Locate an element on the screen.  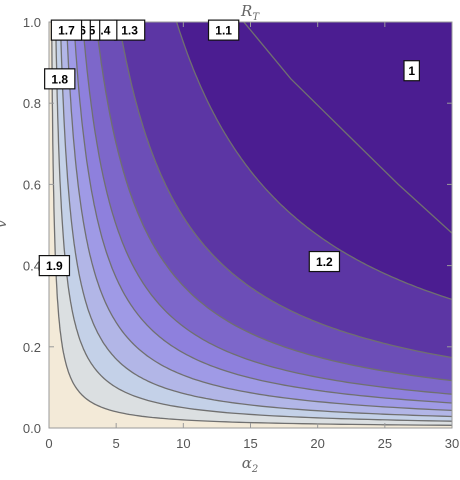
contour-label-text: 1.8 is located at coordinates (59, 79).